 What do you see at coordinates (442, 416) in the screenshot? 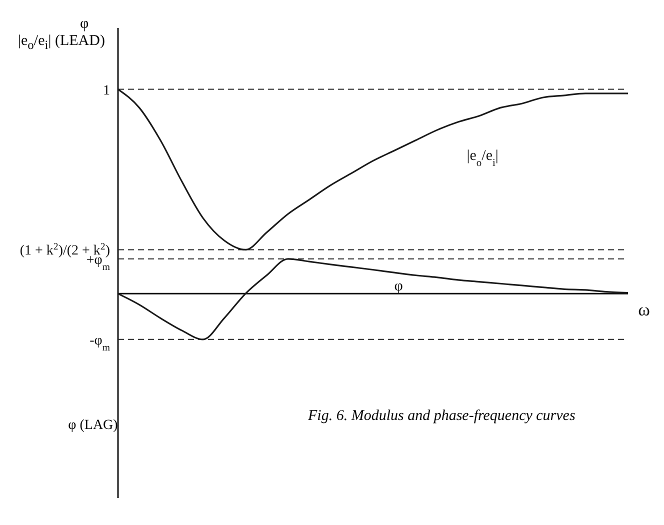
I see `caption: Fig. 6. Modulus and phase-frequency curves` at bounding box center [442, 416].